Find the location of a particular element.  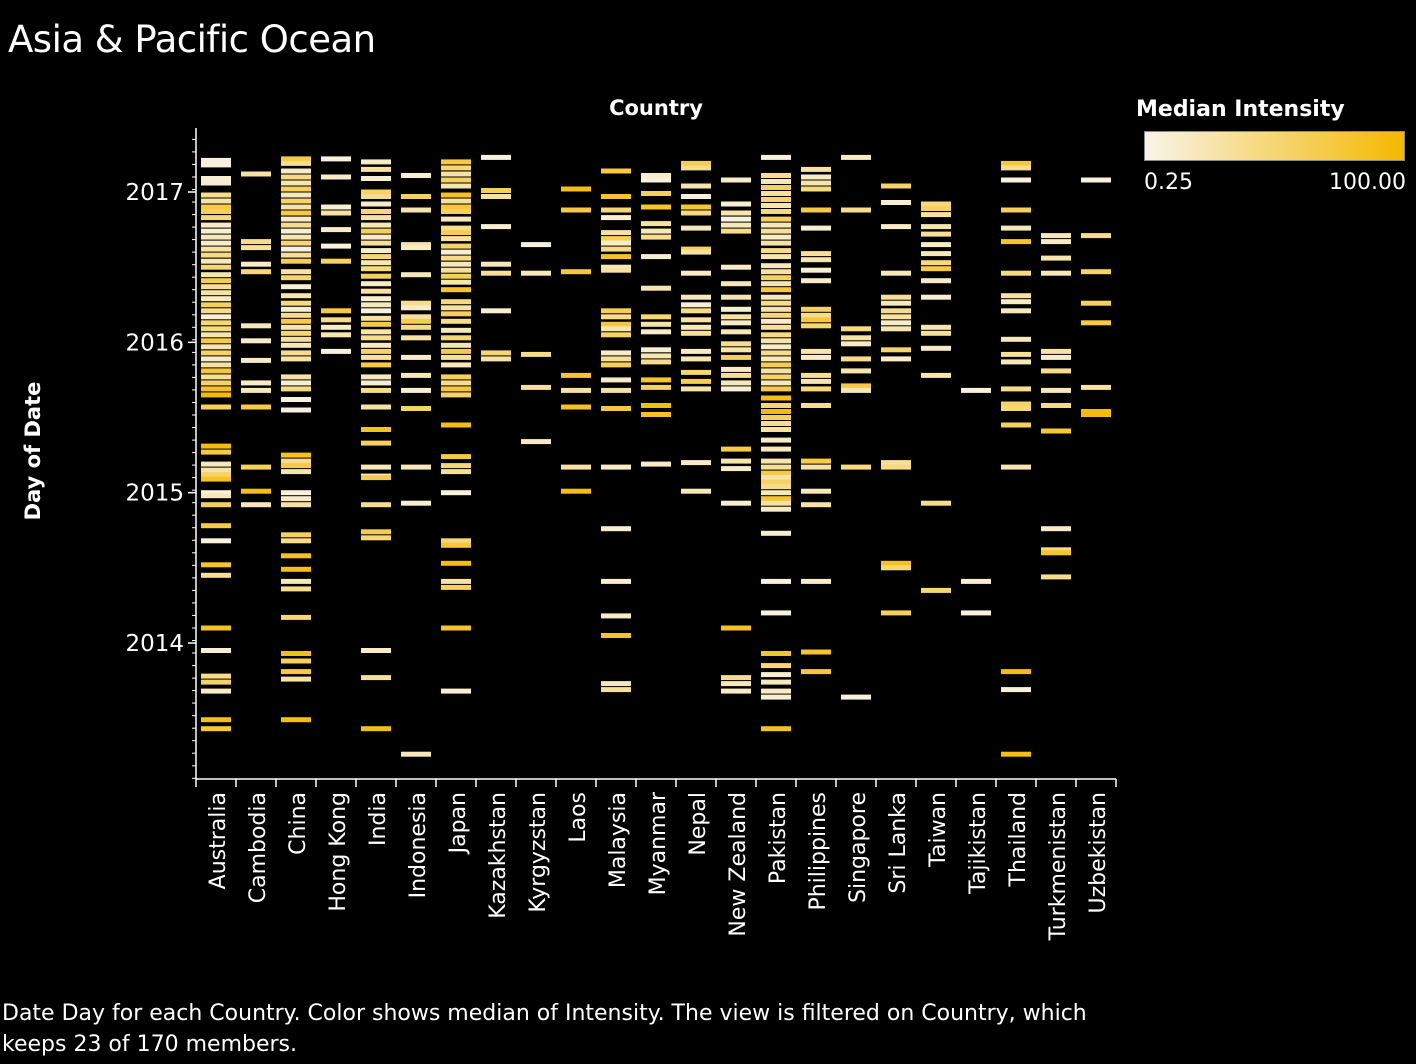

y-tick-label: 2017 is located at coordinates (154, 193).